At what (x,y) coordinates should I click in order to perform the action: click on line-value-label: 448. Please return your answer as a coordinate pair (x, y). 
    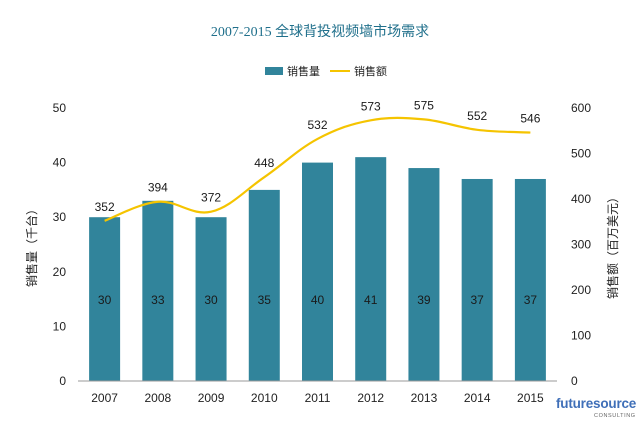
    Looking at the image, I should click on (264, 163).